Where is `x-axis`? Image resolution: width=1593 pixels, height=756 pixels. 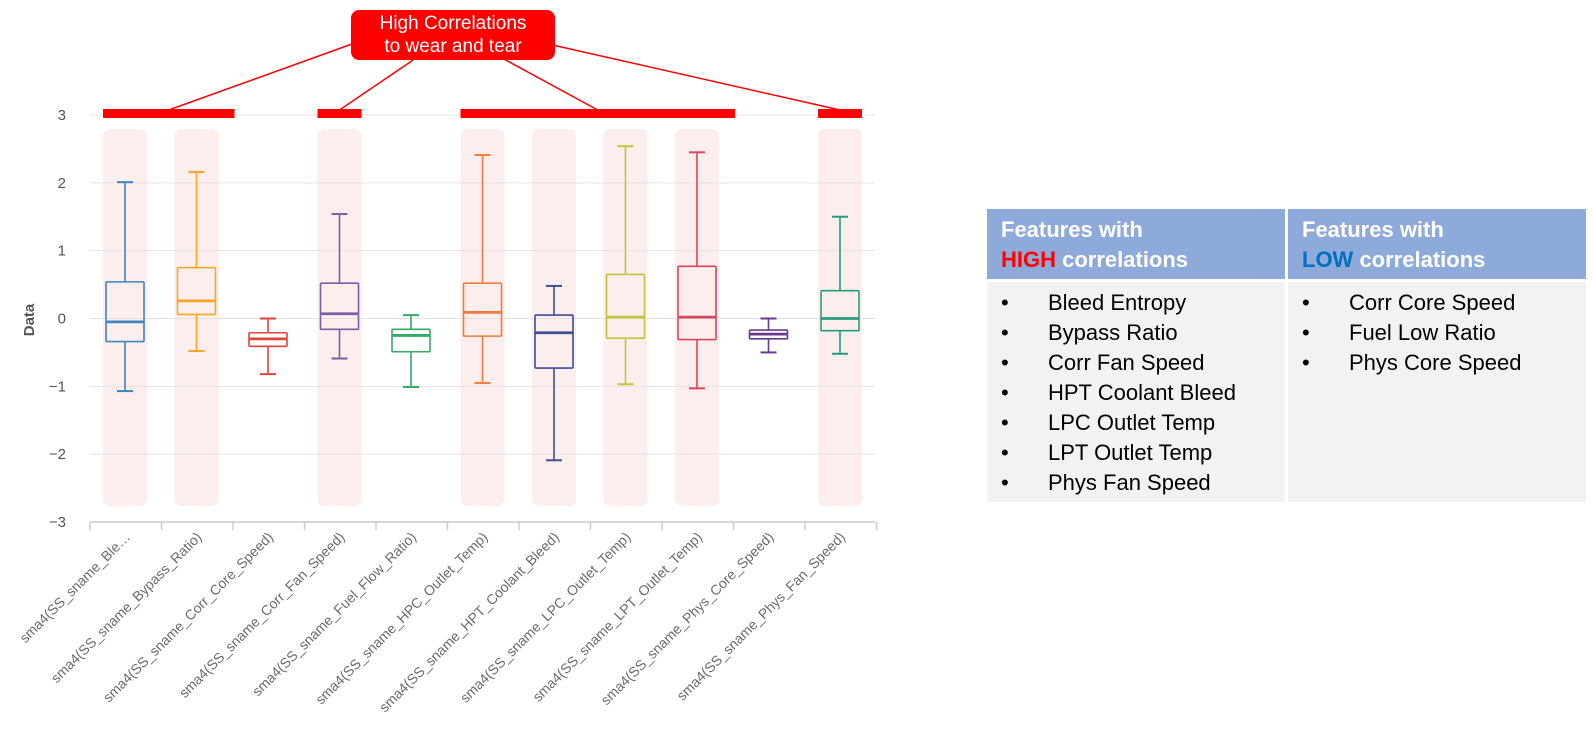
x-axis is located at coordinates (483, 525).